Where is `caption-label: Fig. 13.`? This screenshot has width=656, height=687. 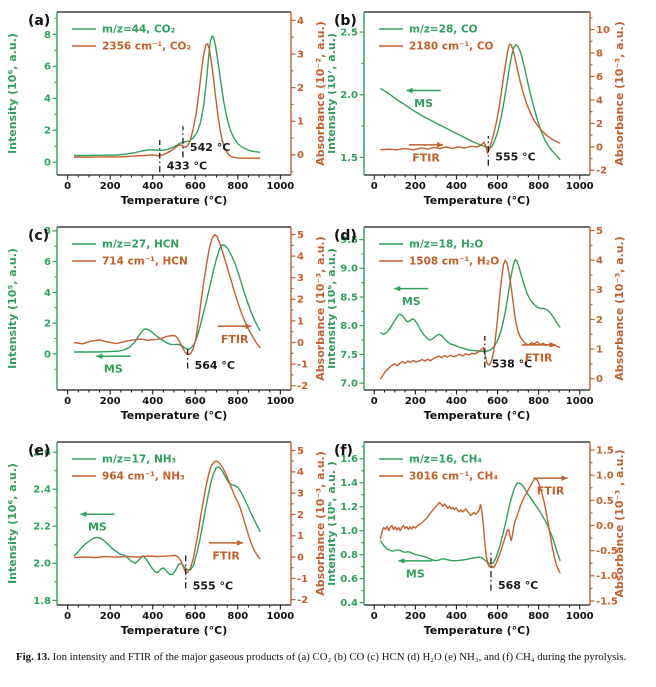
caption-label: Fig. 13. is located at coordinates (33, 657).